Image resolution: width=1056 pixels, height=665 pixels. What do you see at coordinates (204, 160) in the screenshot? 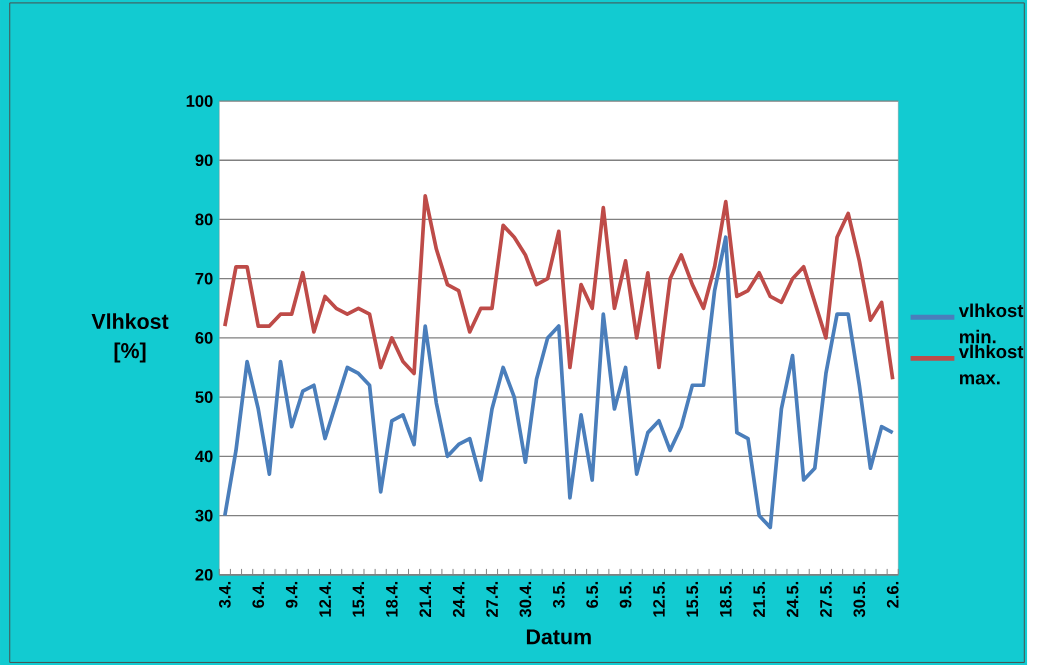
I see `y-tick-label: 90` at bounding box center [204, 160].